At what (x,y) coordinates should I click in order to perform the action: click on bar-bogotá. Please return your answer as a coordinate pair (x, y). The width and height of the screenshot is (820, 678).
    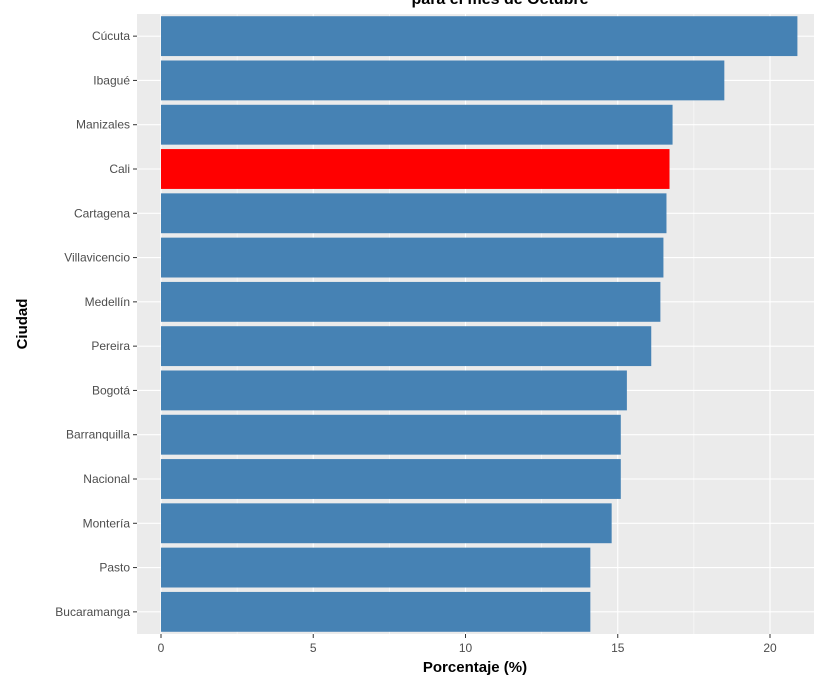
    Looking at the image, I should click on (394, 390).